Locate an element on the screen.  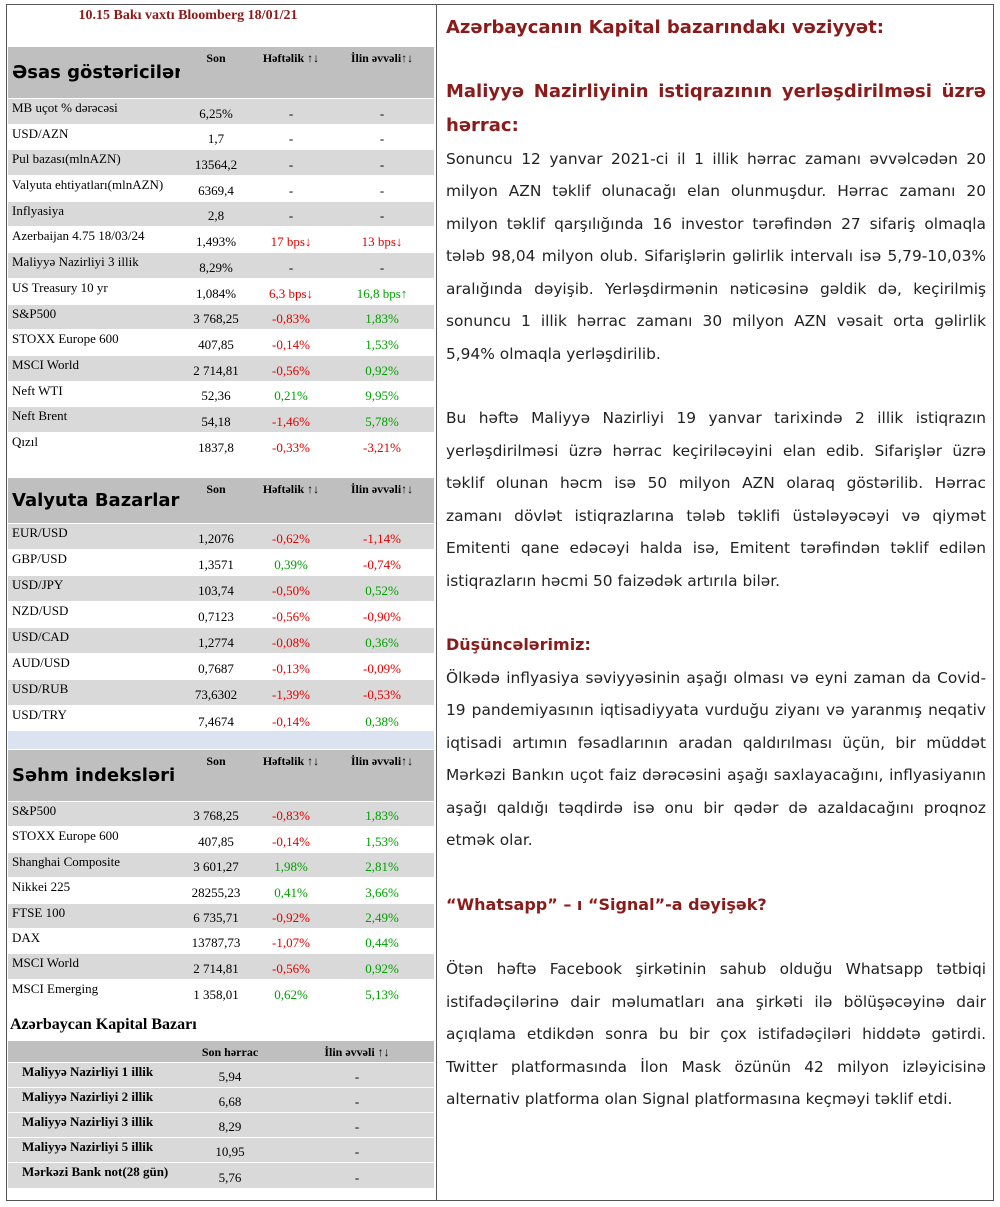
cell-value: 1,493% is located at coordinates (216, 239).